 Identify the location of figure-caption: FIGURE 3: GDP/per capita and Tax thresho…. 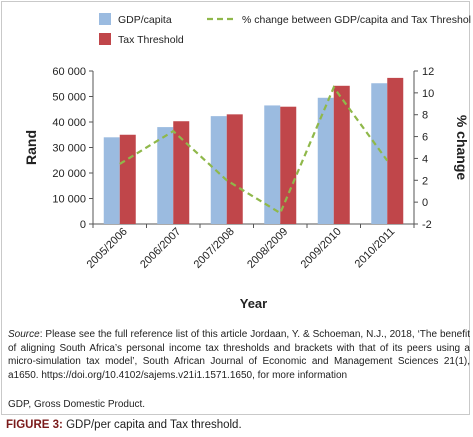
(124, 425).